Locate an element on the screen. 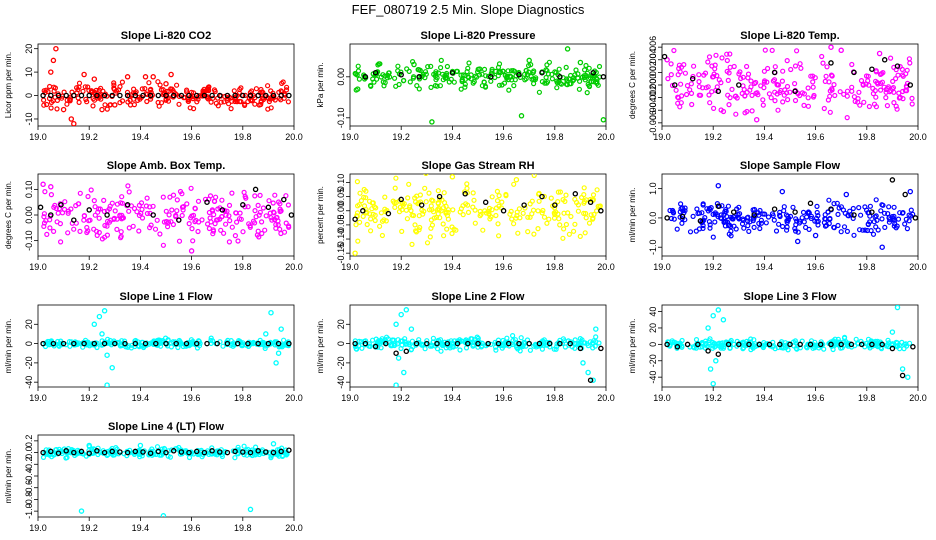 The image size is (936, 540). y-tick-label: 0.006 is located at coordinates (653, 47).